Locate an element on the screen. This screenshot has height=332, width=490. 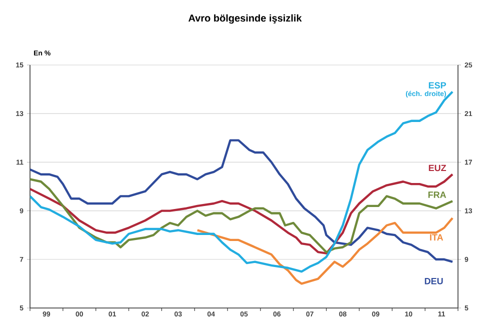
text: DEU is located at coordinates (433, 281).